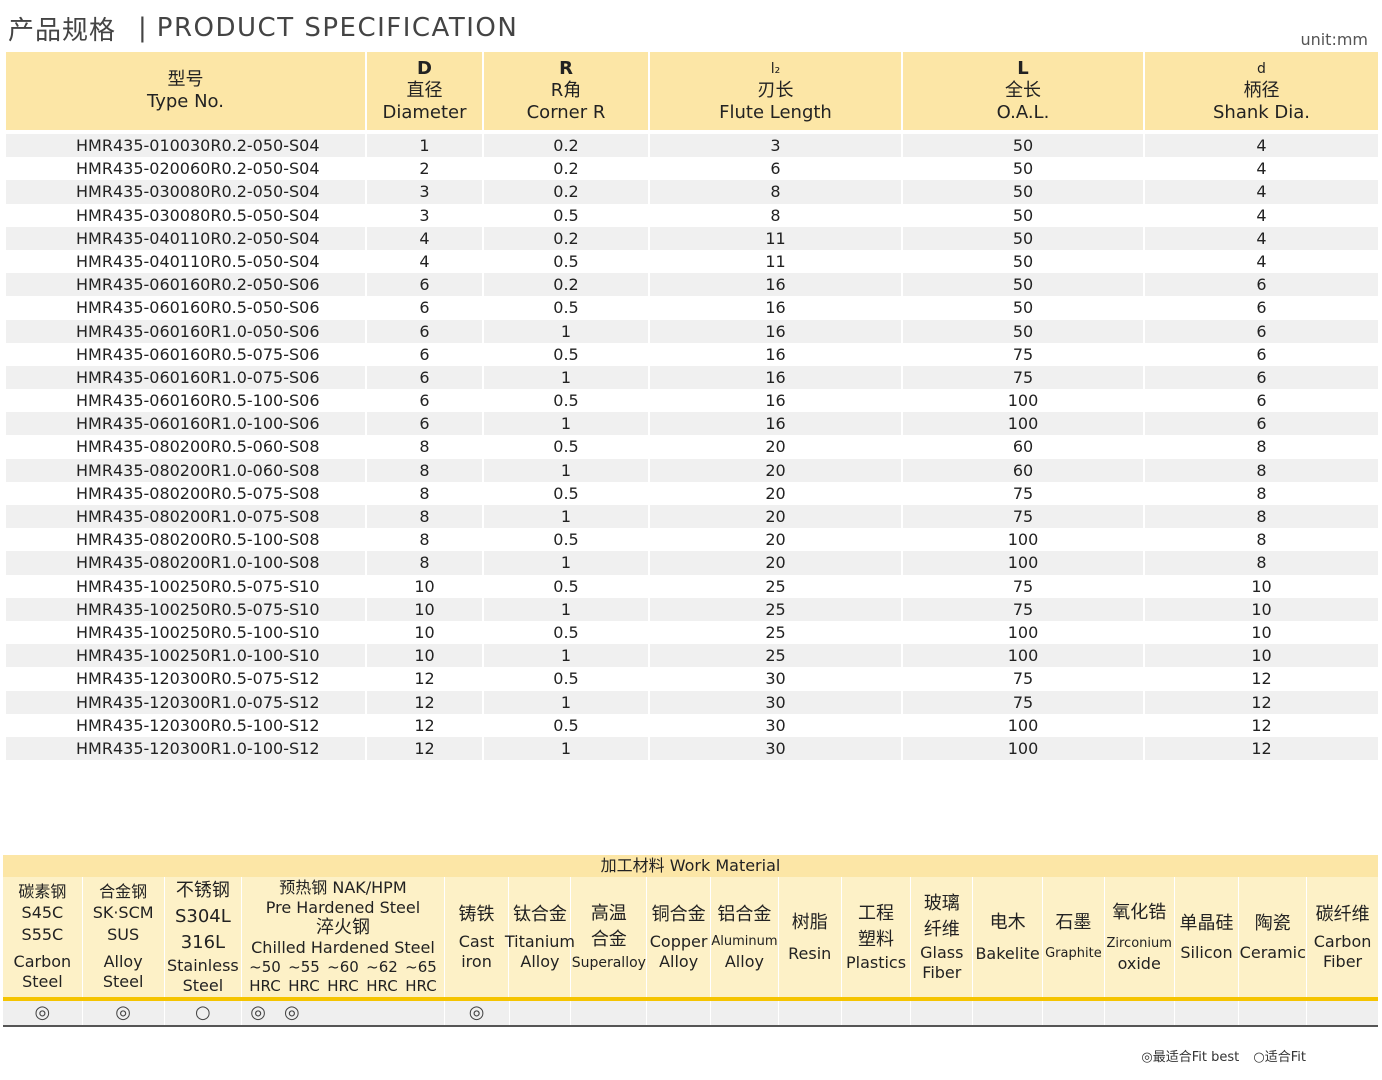  I want to click on material-en: Bakelite, so click(1007, 953).